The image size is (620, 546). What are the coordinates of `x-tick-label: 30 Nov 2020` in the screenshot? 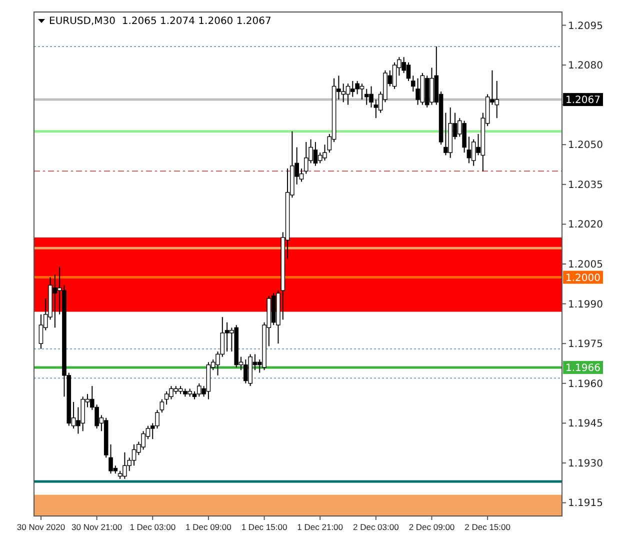 It's located at (41, 527).